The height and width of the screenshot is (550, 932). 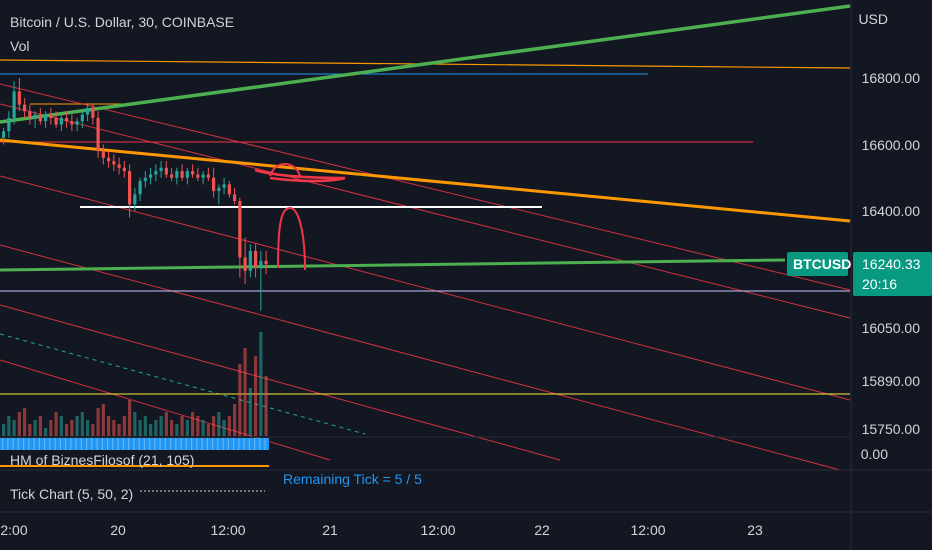 What do you see at coordinates (425, 180) in the screenshot?
I see `orange-trendline` at bounding box center [425, 180].